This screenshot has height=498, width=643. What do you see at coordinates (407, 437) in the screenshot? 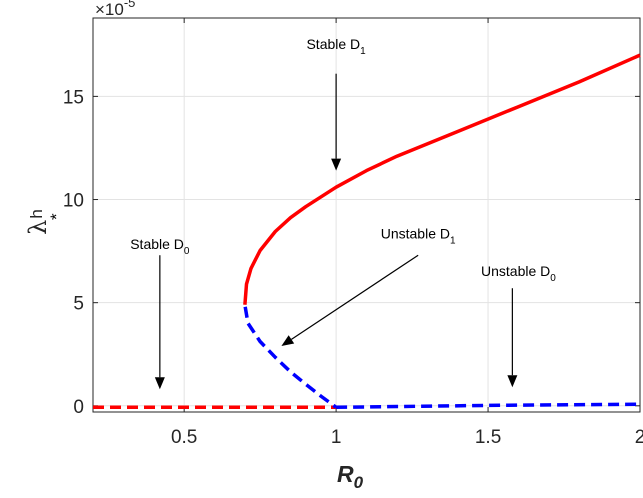
I see `x-tick-labels: 0.5 1 1.5 2` at bounding box center [407, 437].